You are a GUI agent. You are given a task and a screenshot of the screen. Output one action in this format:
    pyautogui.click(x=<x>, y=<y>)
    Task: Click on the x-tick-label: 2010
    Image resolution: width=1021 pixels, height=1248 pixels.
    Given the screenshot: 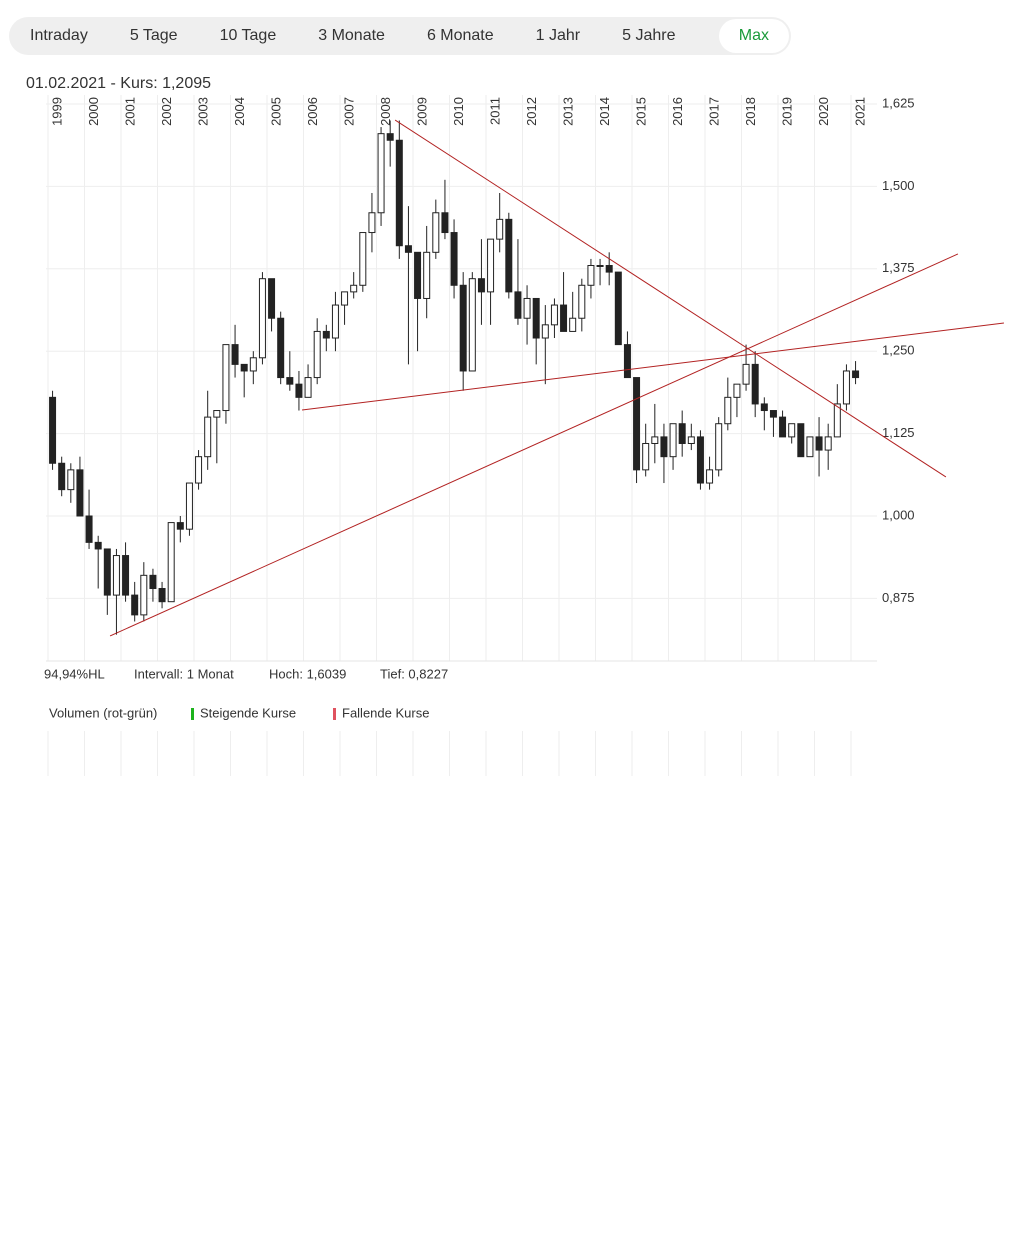 What is the action you would take?
    pyautogui.click(x=458, y=111)
    